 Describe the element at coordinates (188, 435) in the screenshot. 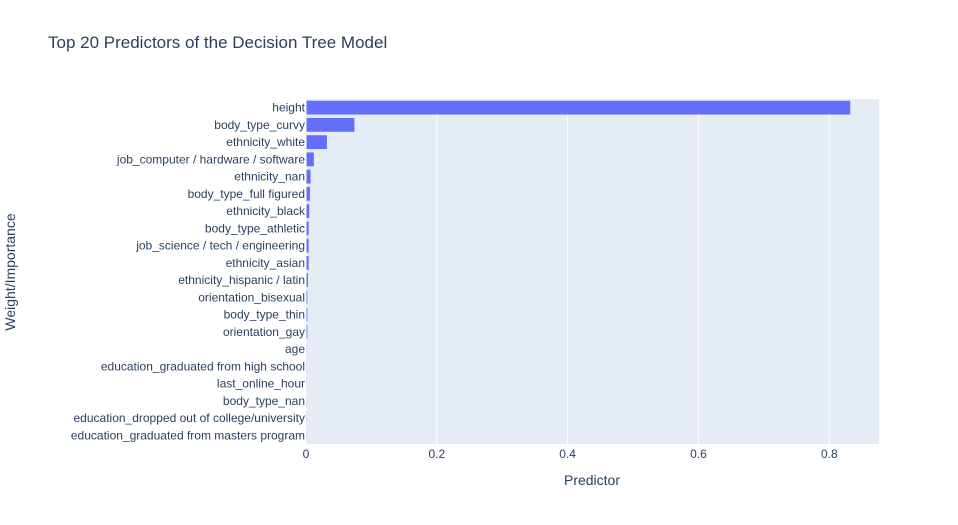

I see `y-tick-label: education_graduated from masters program` at that location.